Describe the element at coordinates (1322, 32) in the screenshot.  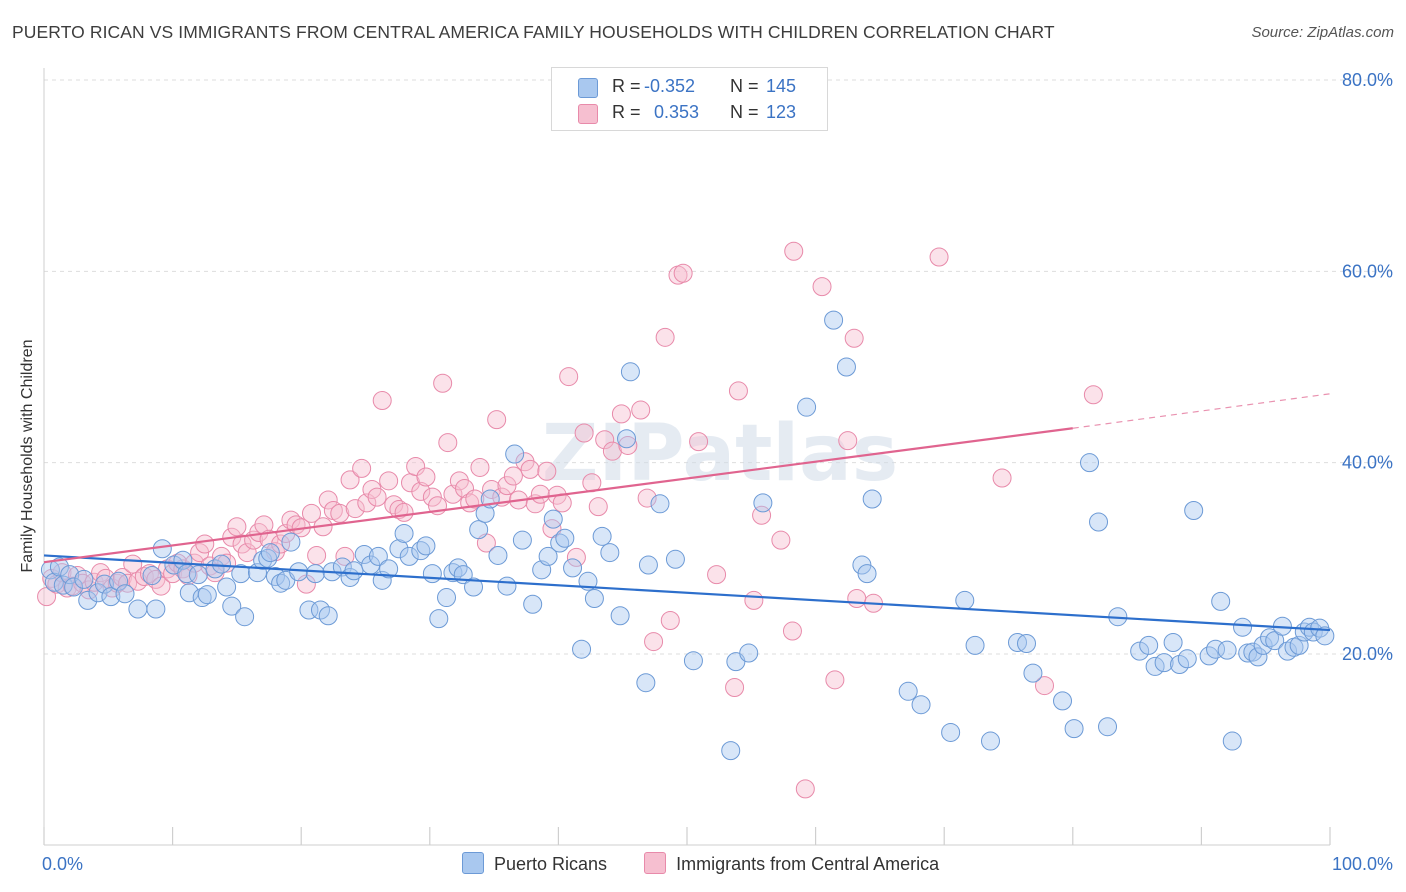
I see `source-label: Source: ZipAtlas.com` at that location.